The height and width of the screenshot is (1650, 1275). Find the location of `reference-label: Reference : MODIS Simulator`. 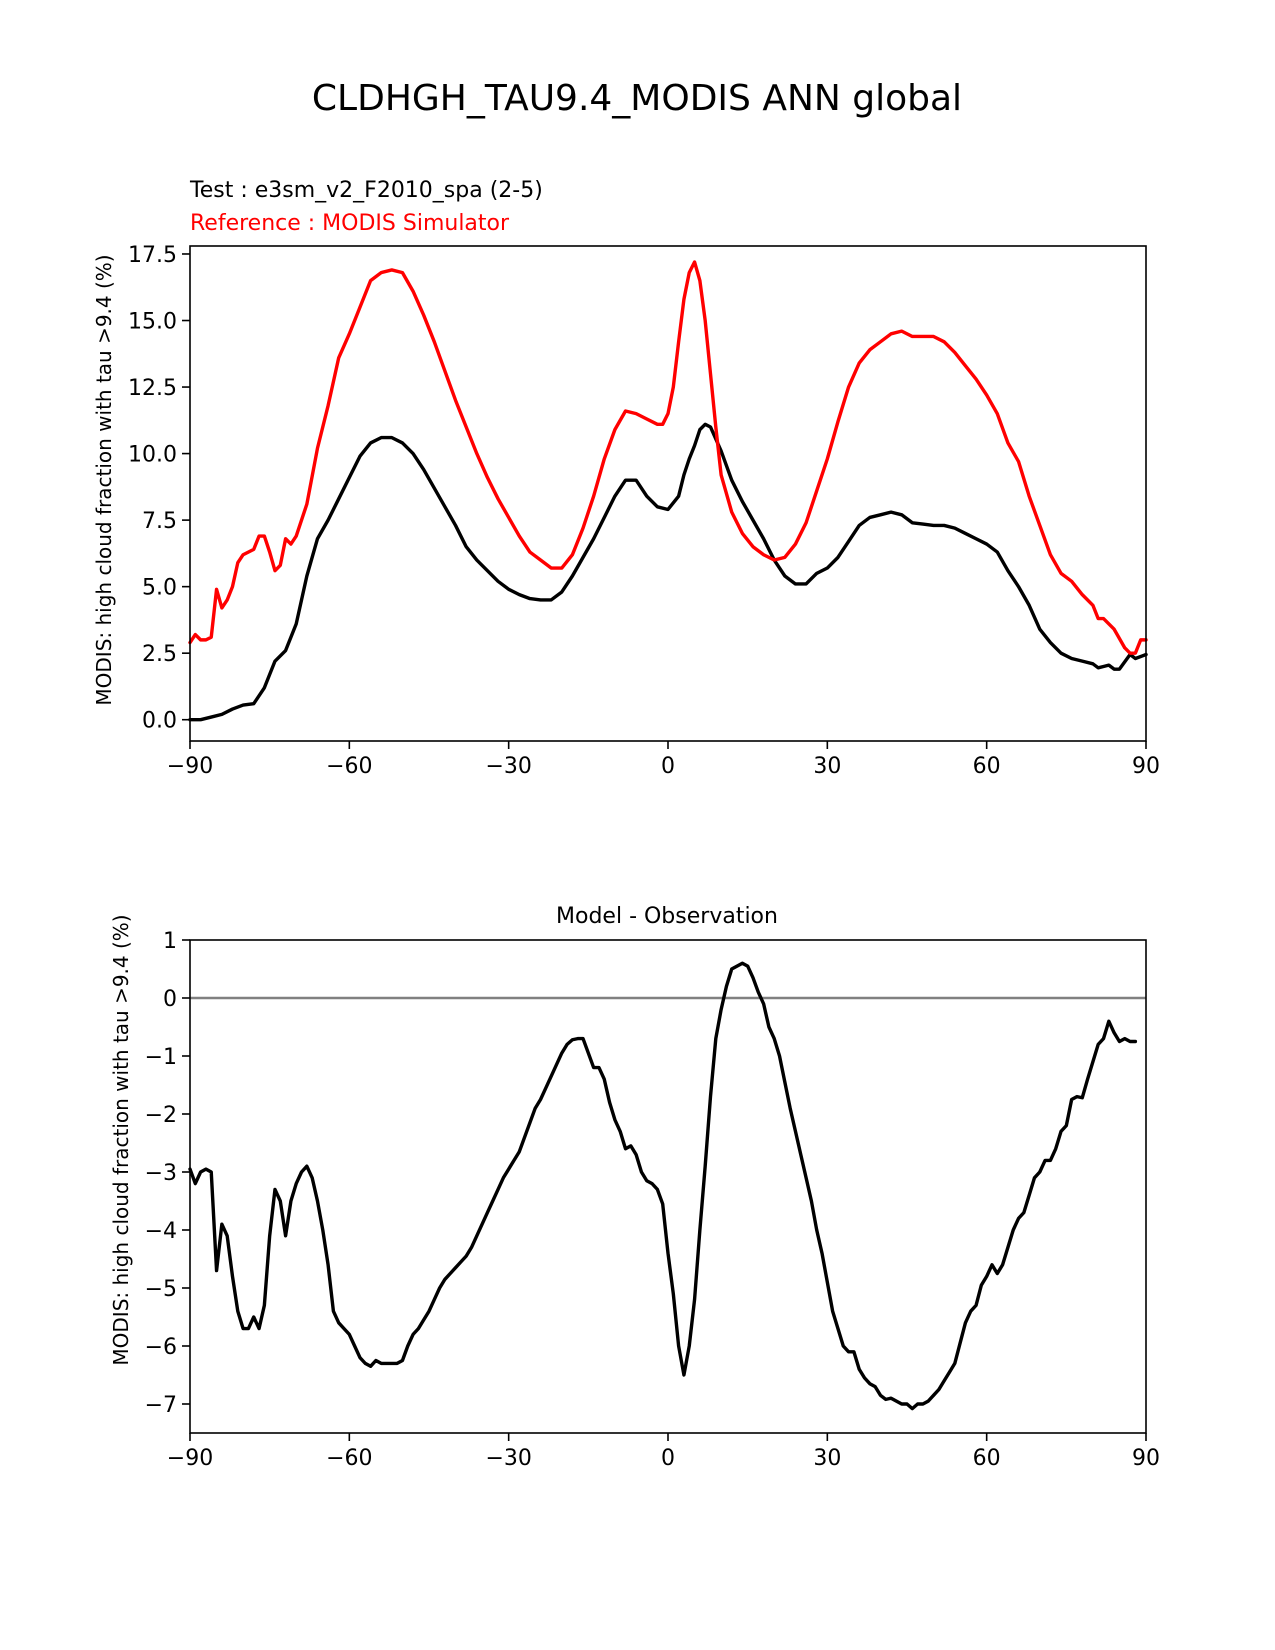

reference-label: Reference : MODIS Simulator is located at coordinates (350, 223).